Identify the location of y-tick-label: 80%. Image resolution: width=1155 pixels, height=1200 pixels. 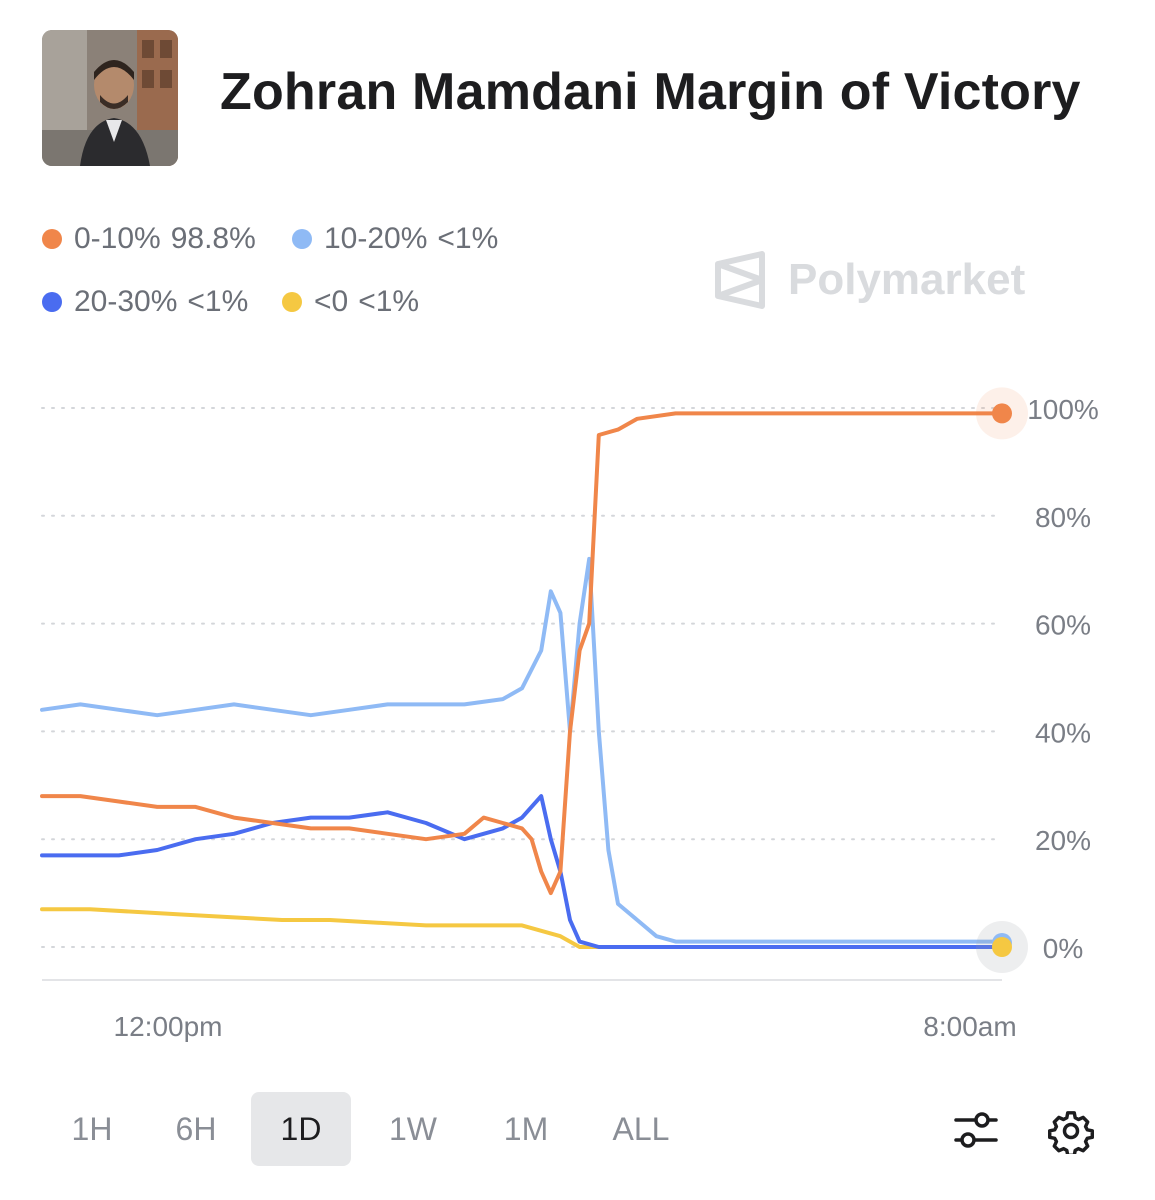
(1063, 517).